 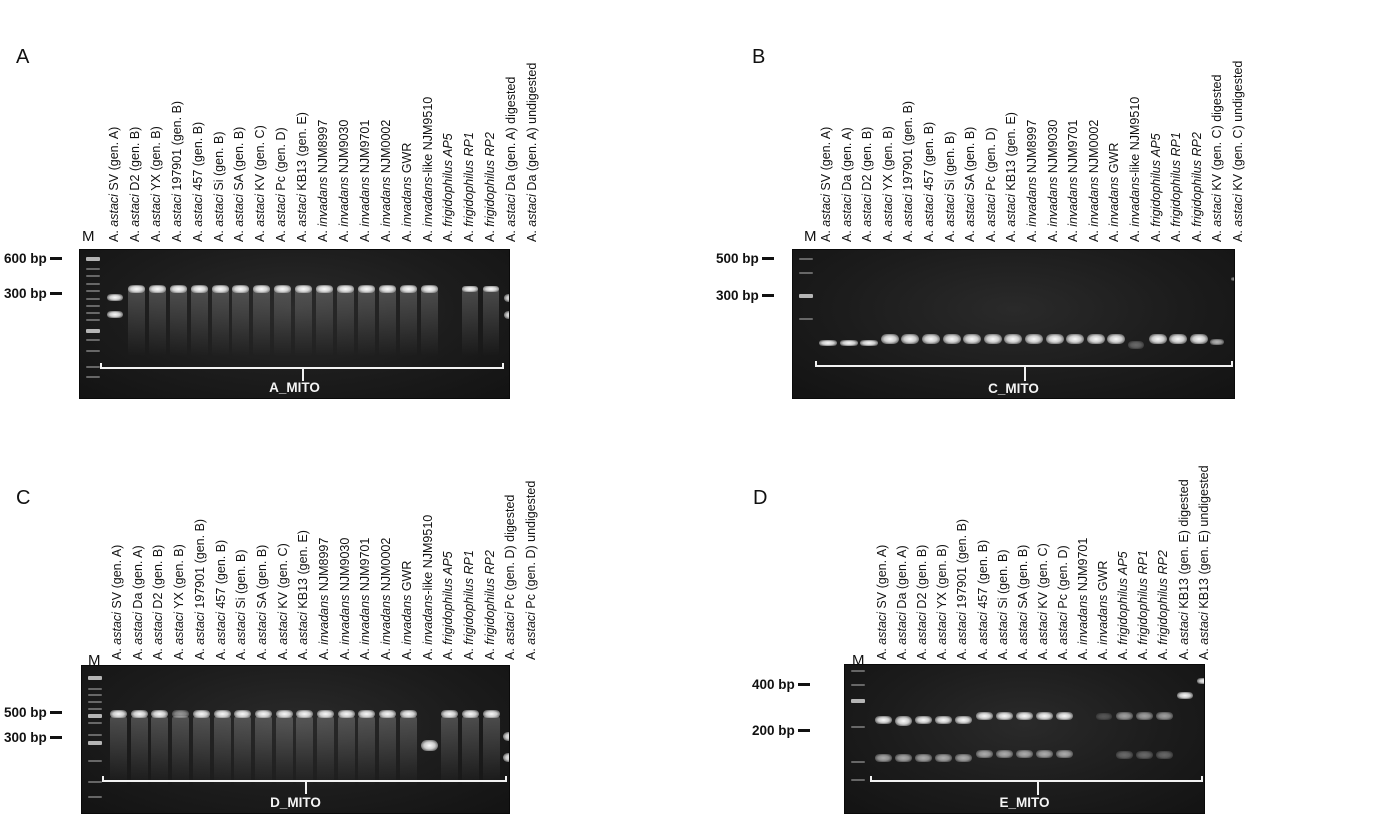 I want to click on size-marker-600bp: 600 bp, so click(x=33, y=258).